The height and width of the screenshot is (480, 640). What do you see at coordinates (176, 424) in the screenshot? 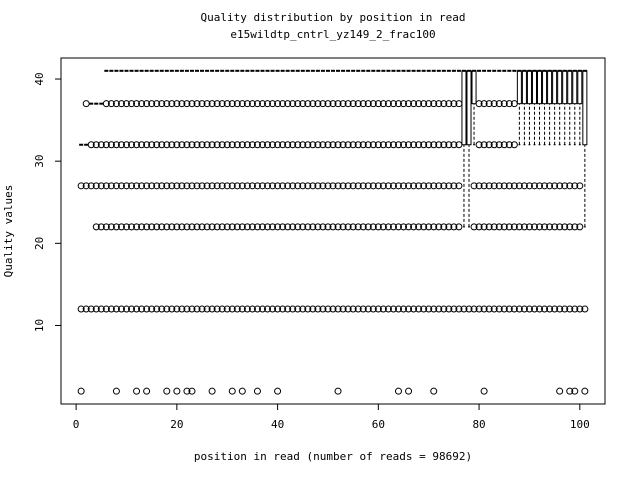
I see `x-tick-label: 20` at bounding box center [176, 424].